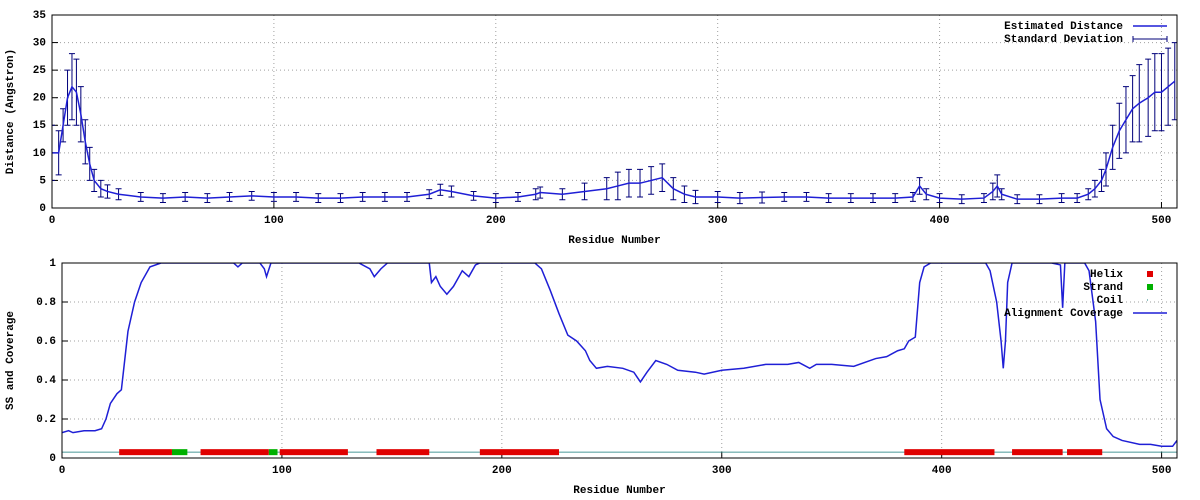 The image size is (1200, 500). Describe the element at coordinates (42, 181) in the screenshot. I see `y-tick-label: 5` at that location.